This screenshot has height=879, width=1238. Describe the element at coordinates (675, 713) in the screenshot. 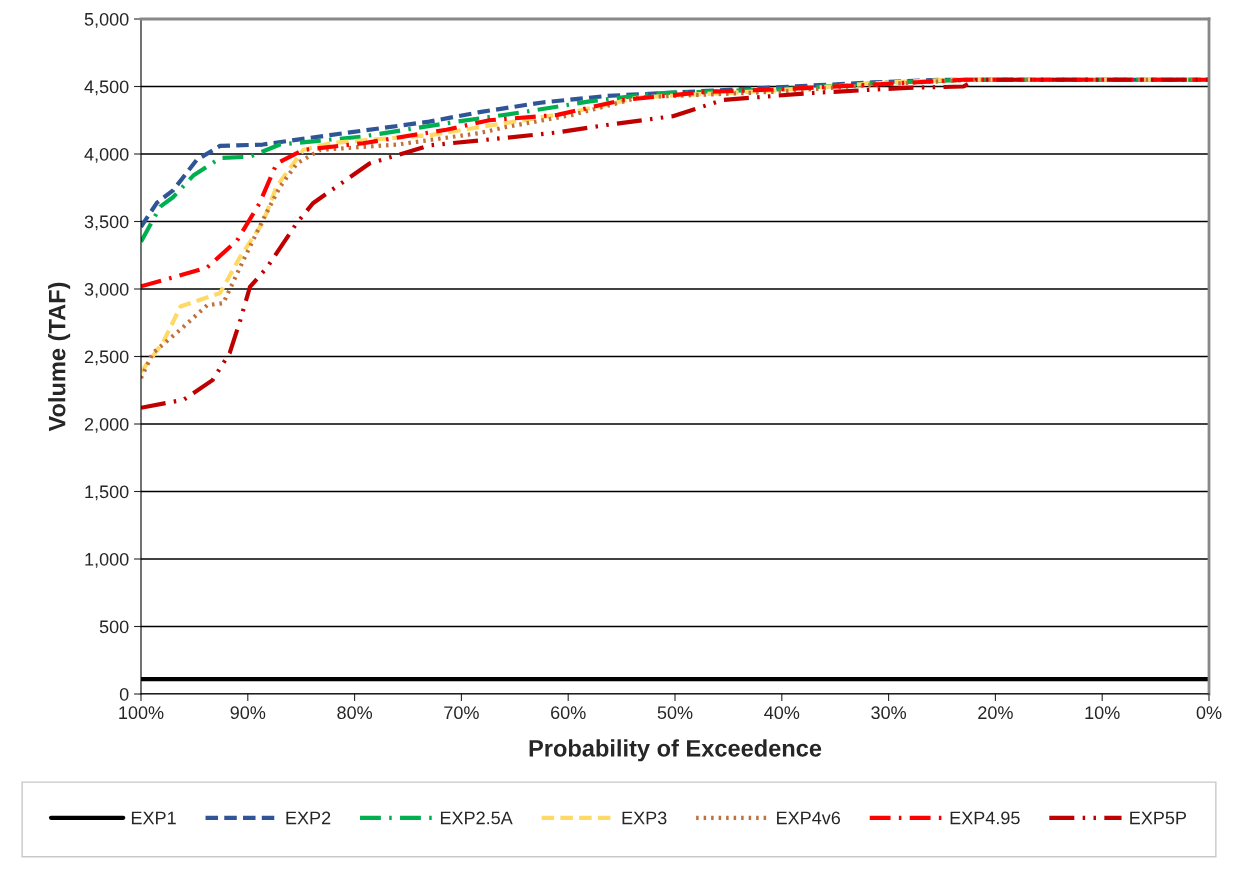

I see `x-tick-label: 50%` at that location.